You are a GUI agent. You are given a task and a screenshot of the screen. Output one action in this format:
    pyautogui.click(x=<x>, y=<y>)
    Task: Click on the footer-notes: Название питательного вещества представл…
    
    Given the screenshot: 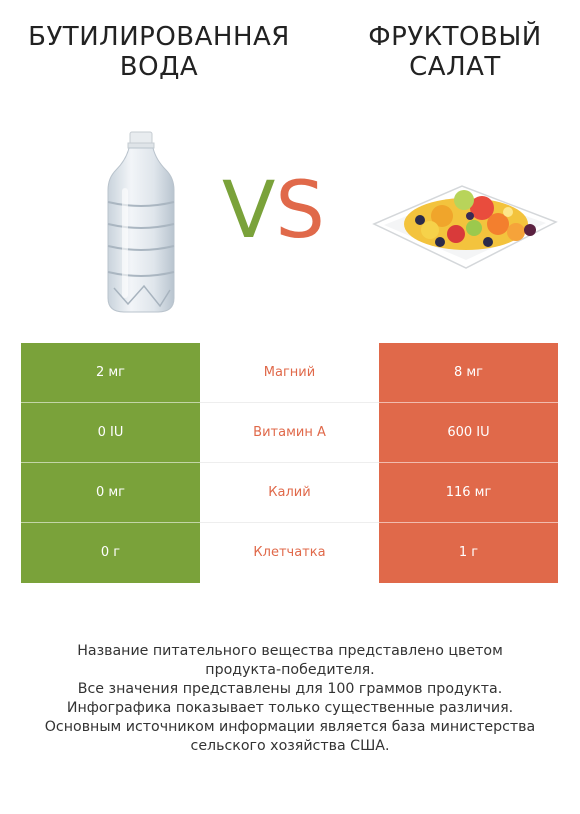 What is the action you would take?
    pyautogui.click(x=290, y=699)
    